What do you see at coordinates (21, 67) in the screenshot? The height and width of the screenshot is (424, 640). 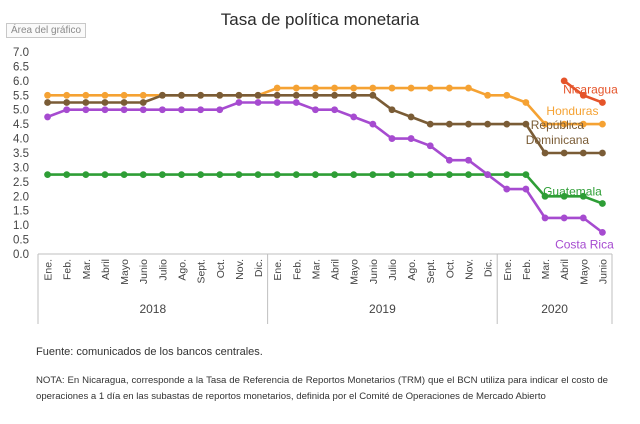 I see `y-tick-label: 6.5` at bounding box center [21, 67].